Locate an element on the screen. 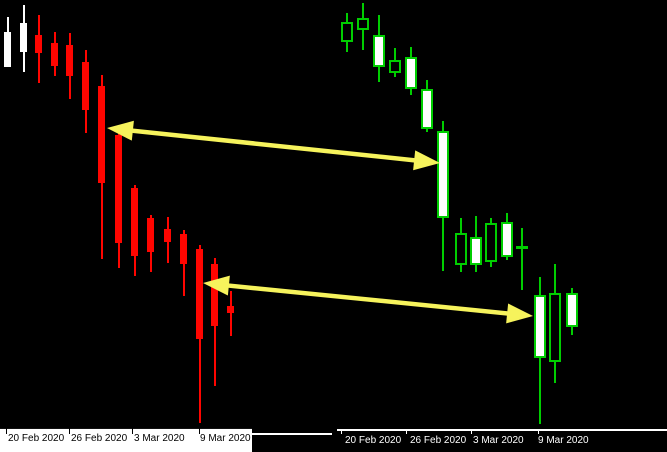 The height and width of the screenshot is (452, 667). left-x-axis-strip is located at coordinates (126, 440).